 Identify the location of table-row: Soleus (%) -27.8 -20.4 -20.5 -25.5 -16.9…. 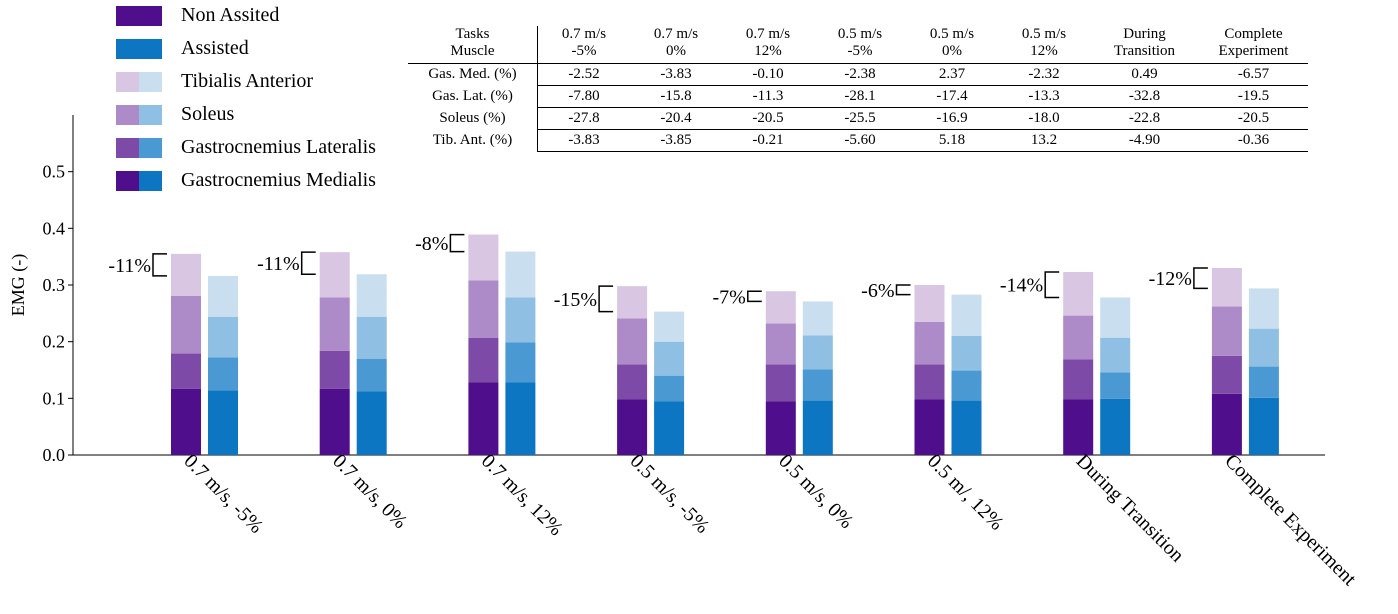
(858, 118).